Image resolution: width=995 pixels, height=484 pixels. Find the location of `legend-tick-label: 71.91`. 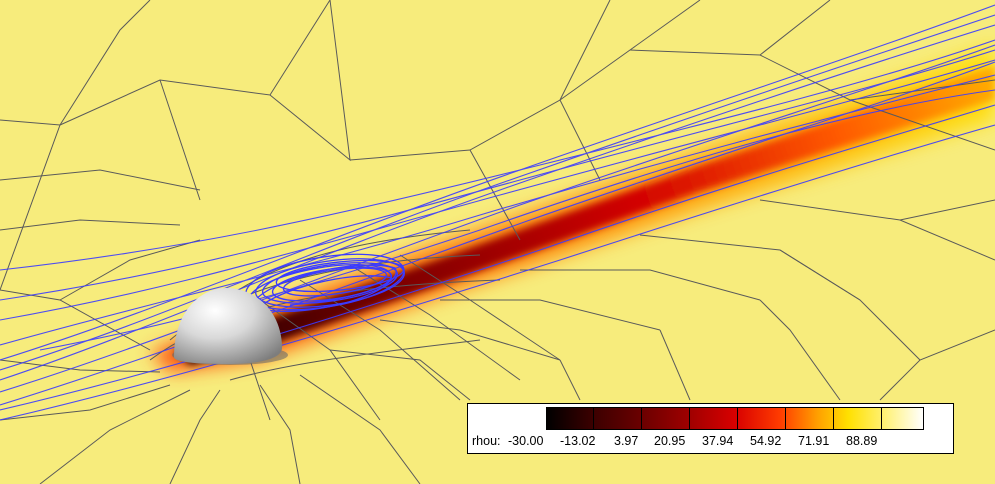

legend-tick-label: 71.91 is located at coordinates (814, 441).